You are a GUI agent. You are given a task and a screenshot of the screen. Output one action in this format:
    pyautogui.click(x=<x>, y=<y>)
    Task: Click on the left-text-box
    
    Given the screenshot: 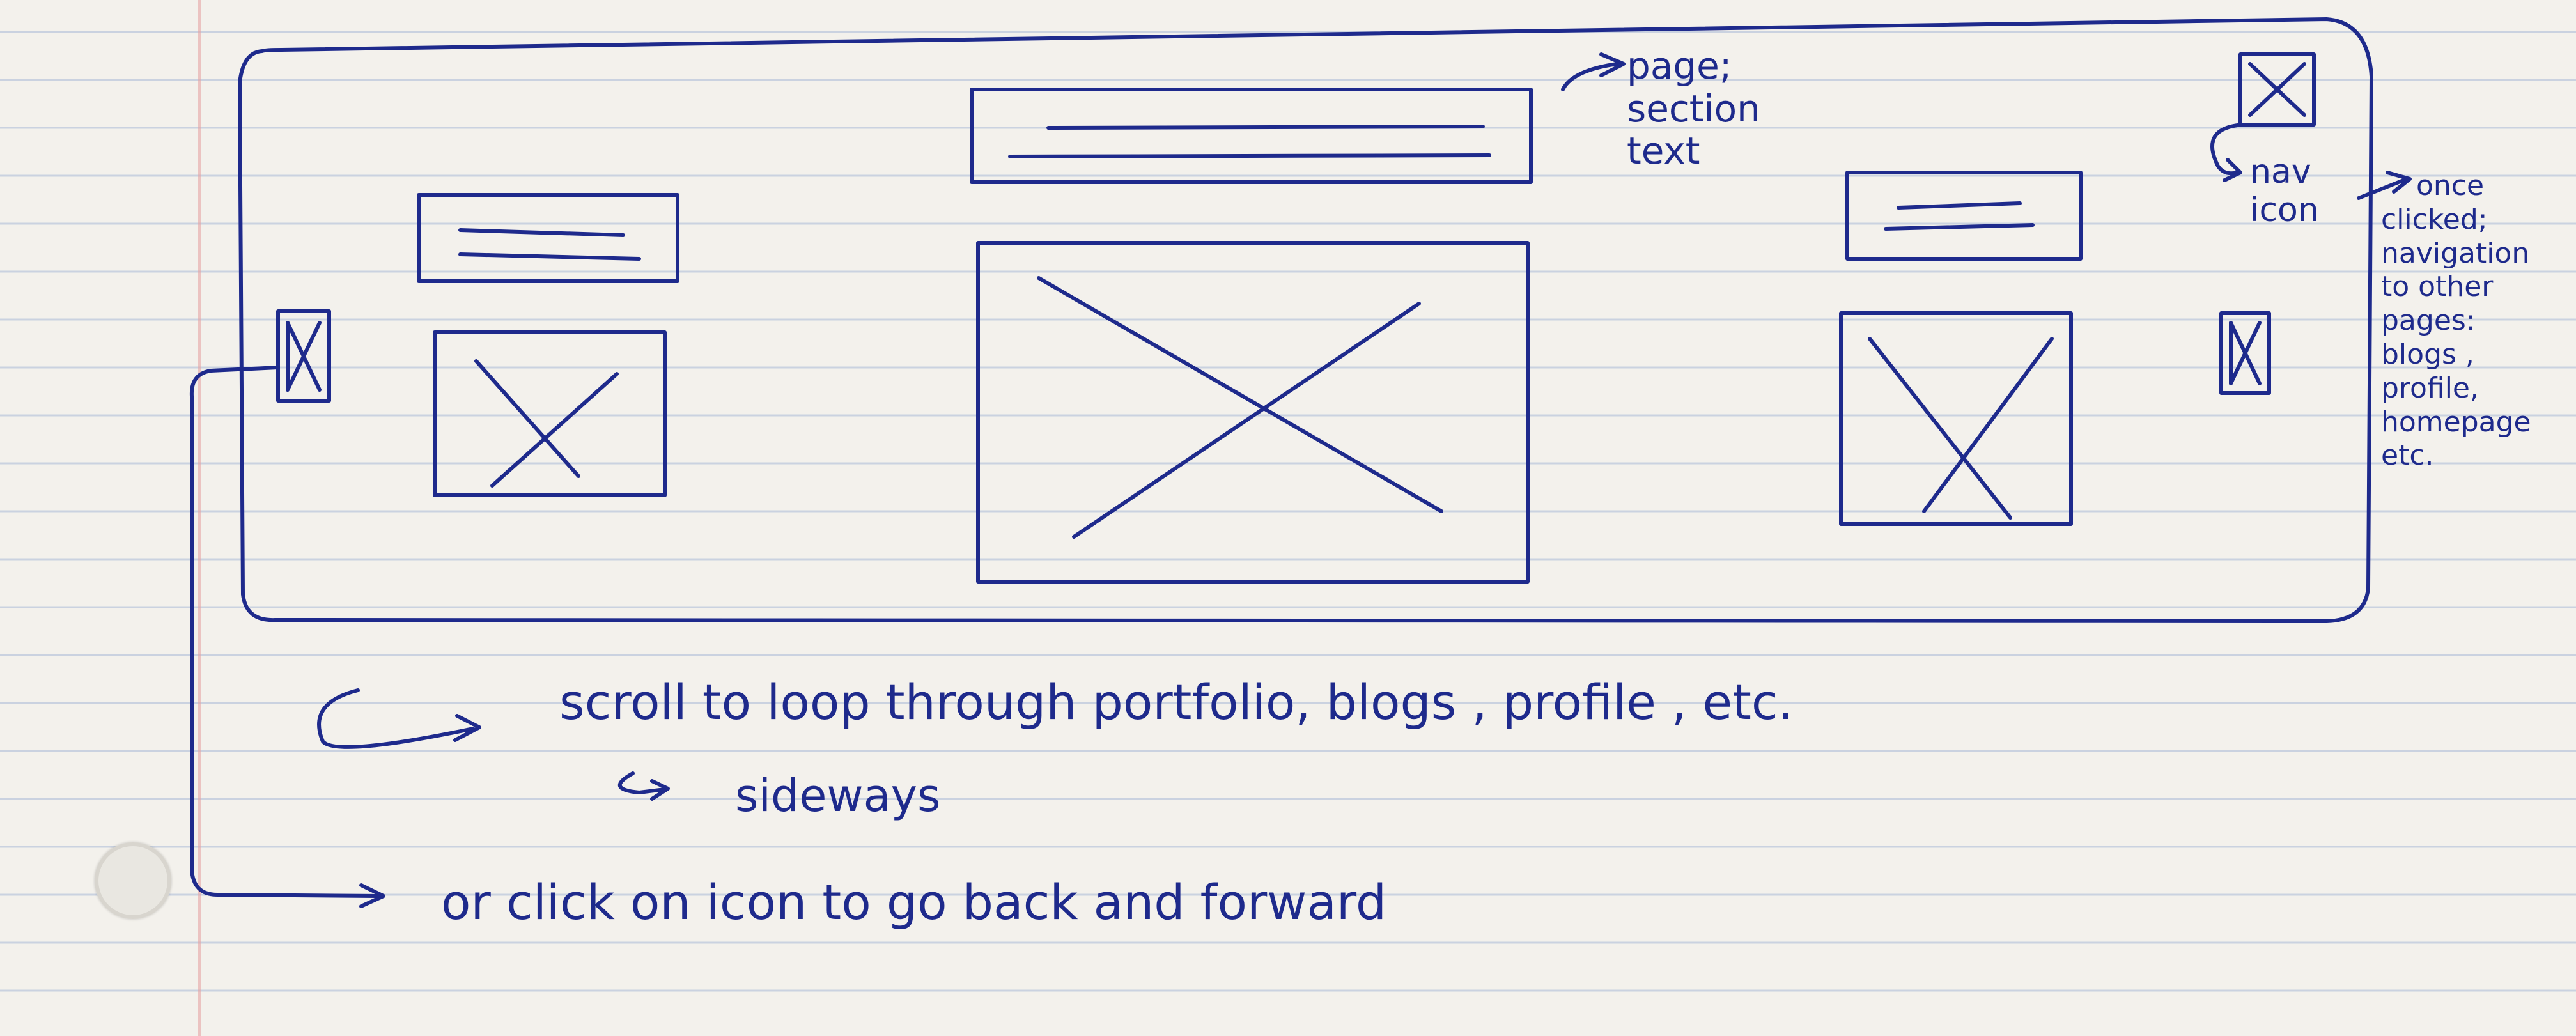 What is the action you would take?
    pyautogui.click(x=548, y=238)
    